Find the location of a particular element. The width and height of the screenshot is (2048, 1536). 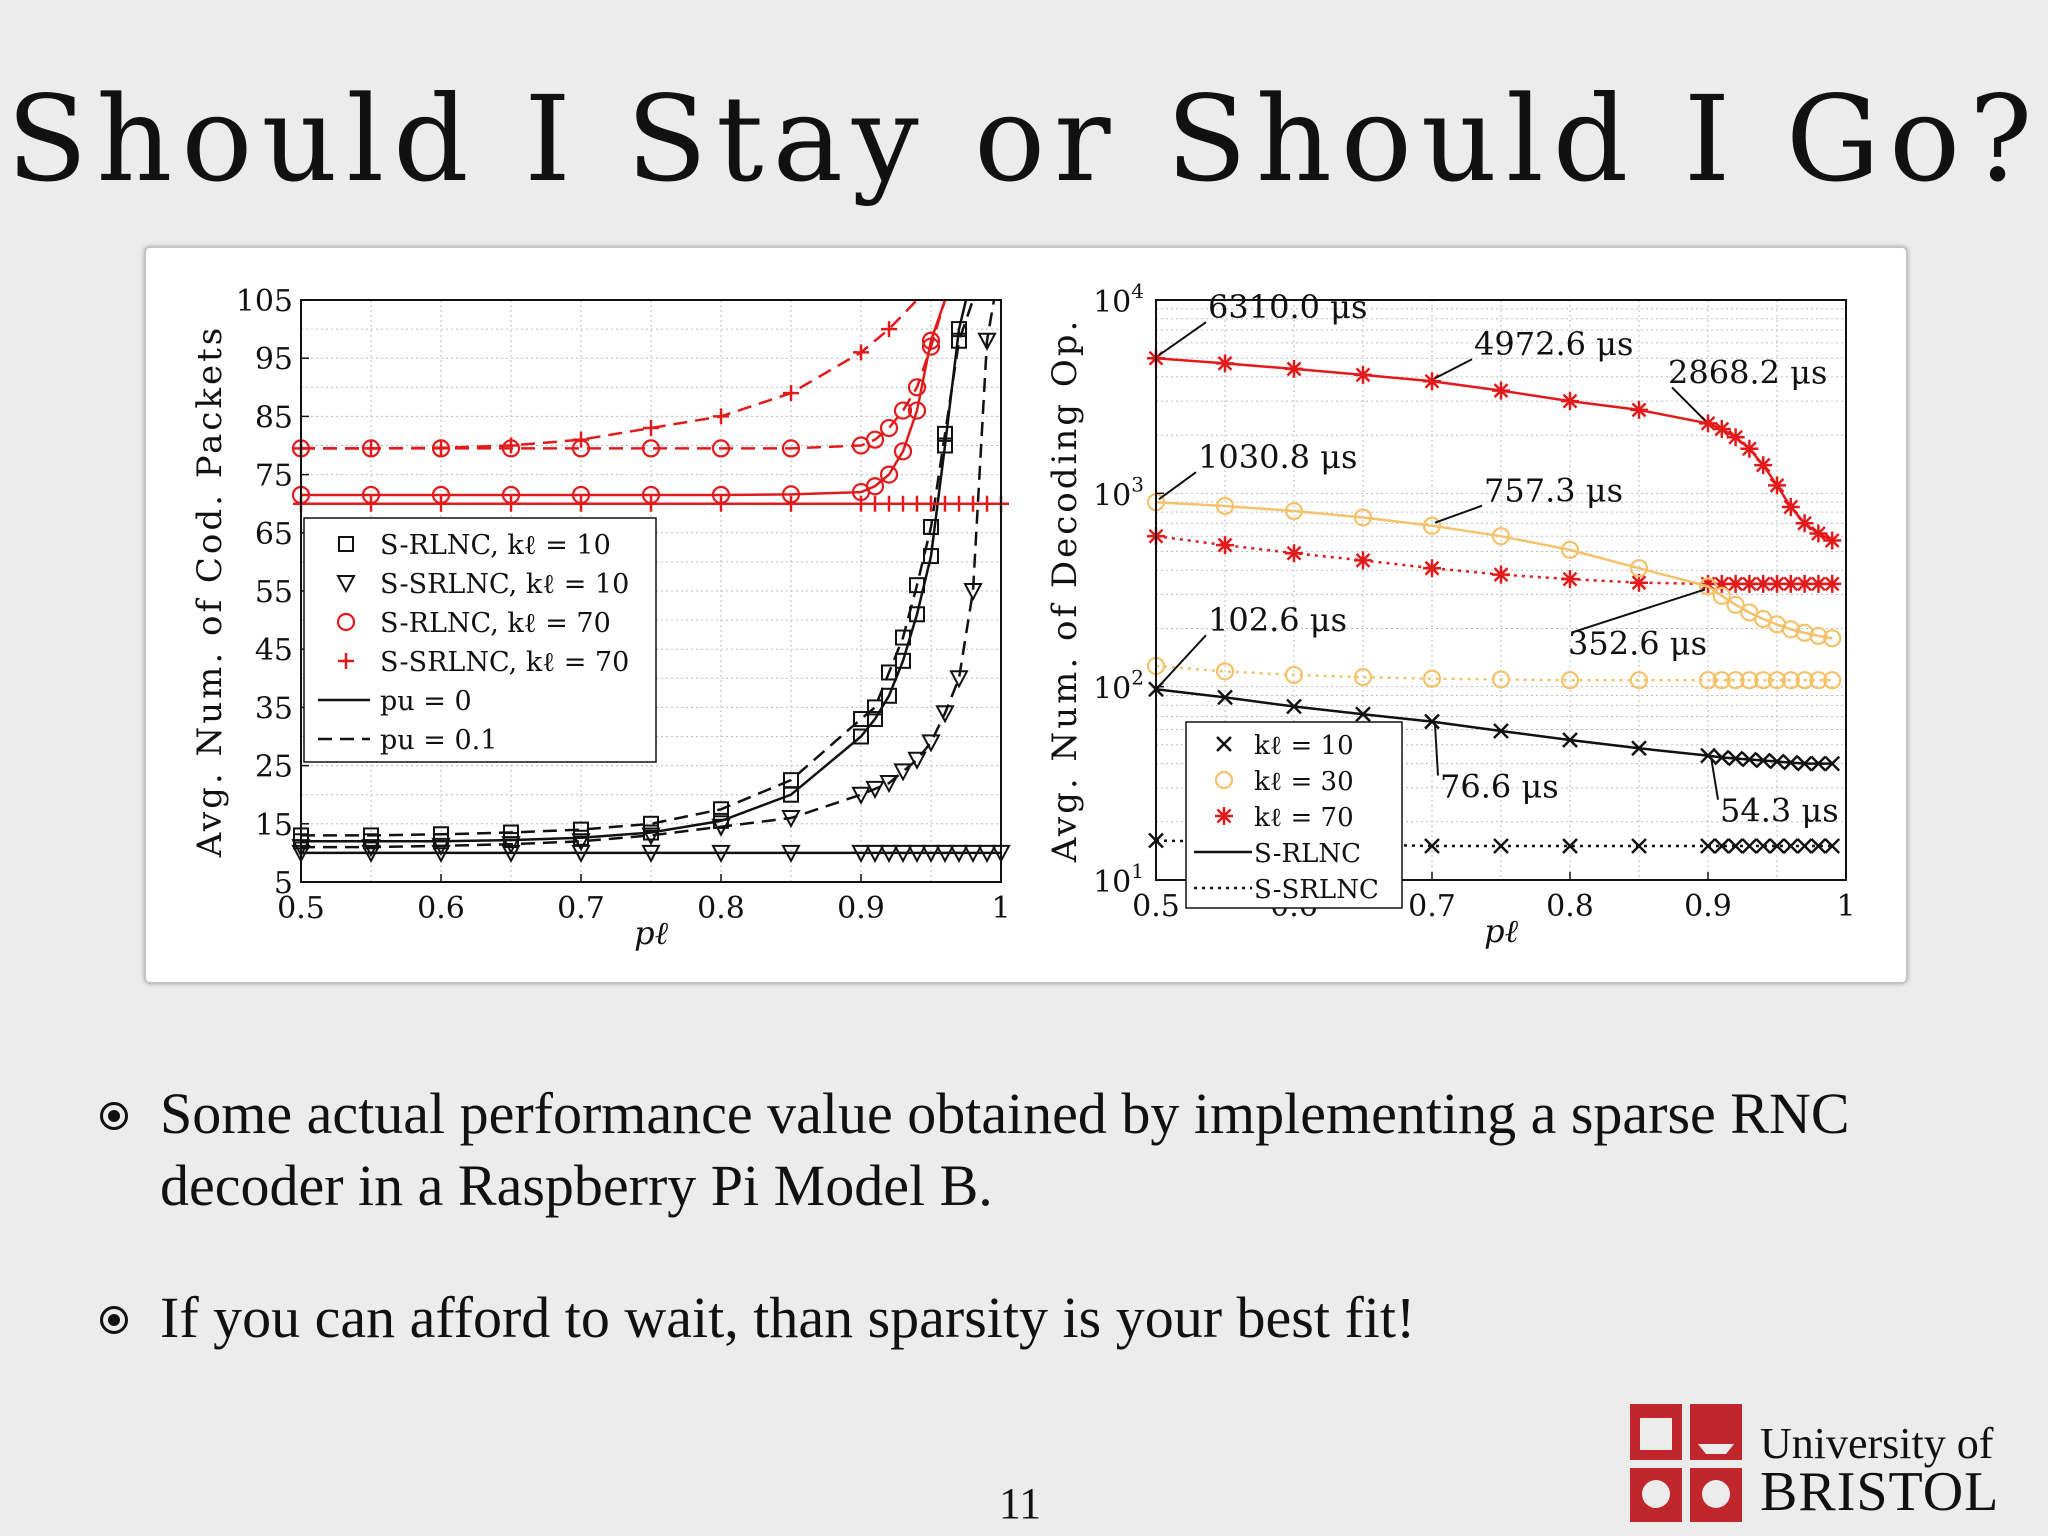

bullet-icon is located at coordinates (114, 1320).